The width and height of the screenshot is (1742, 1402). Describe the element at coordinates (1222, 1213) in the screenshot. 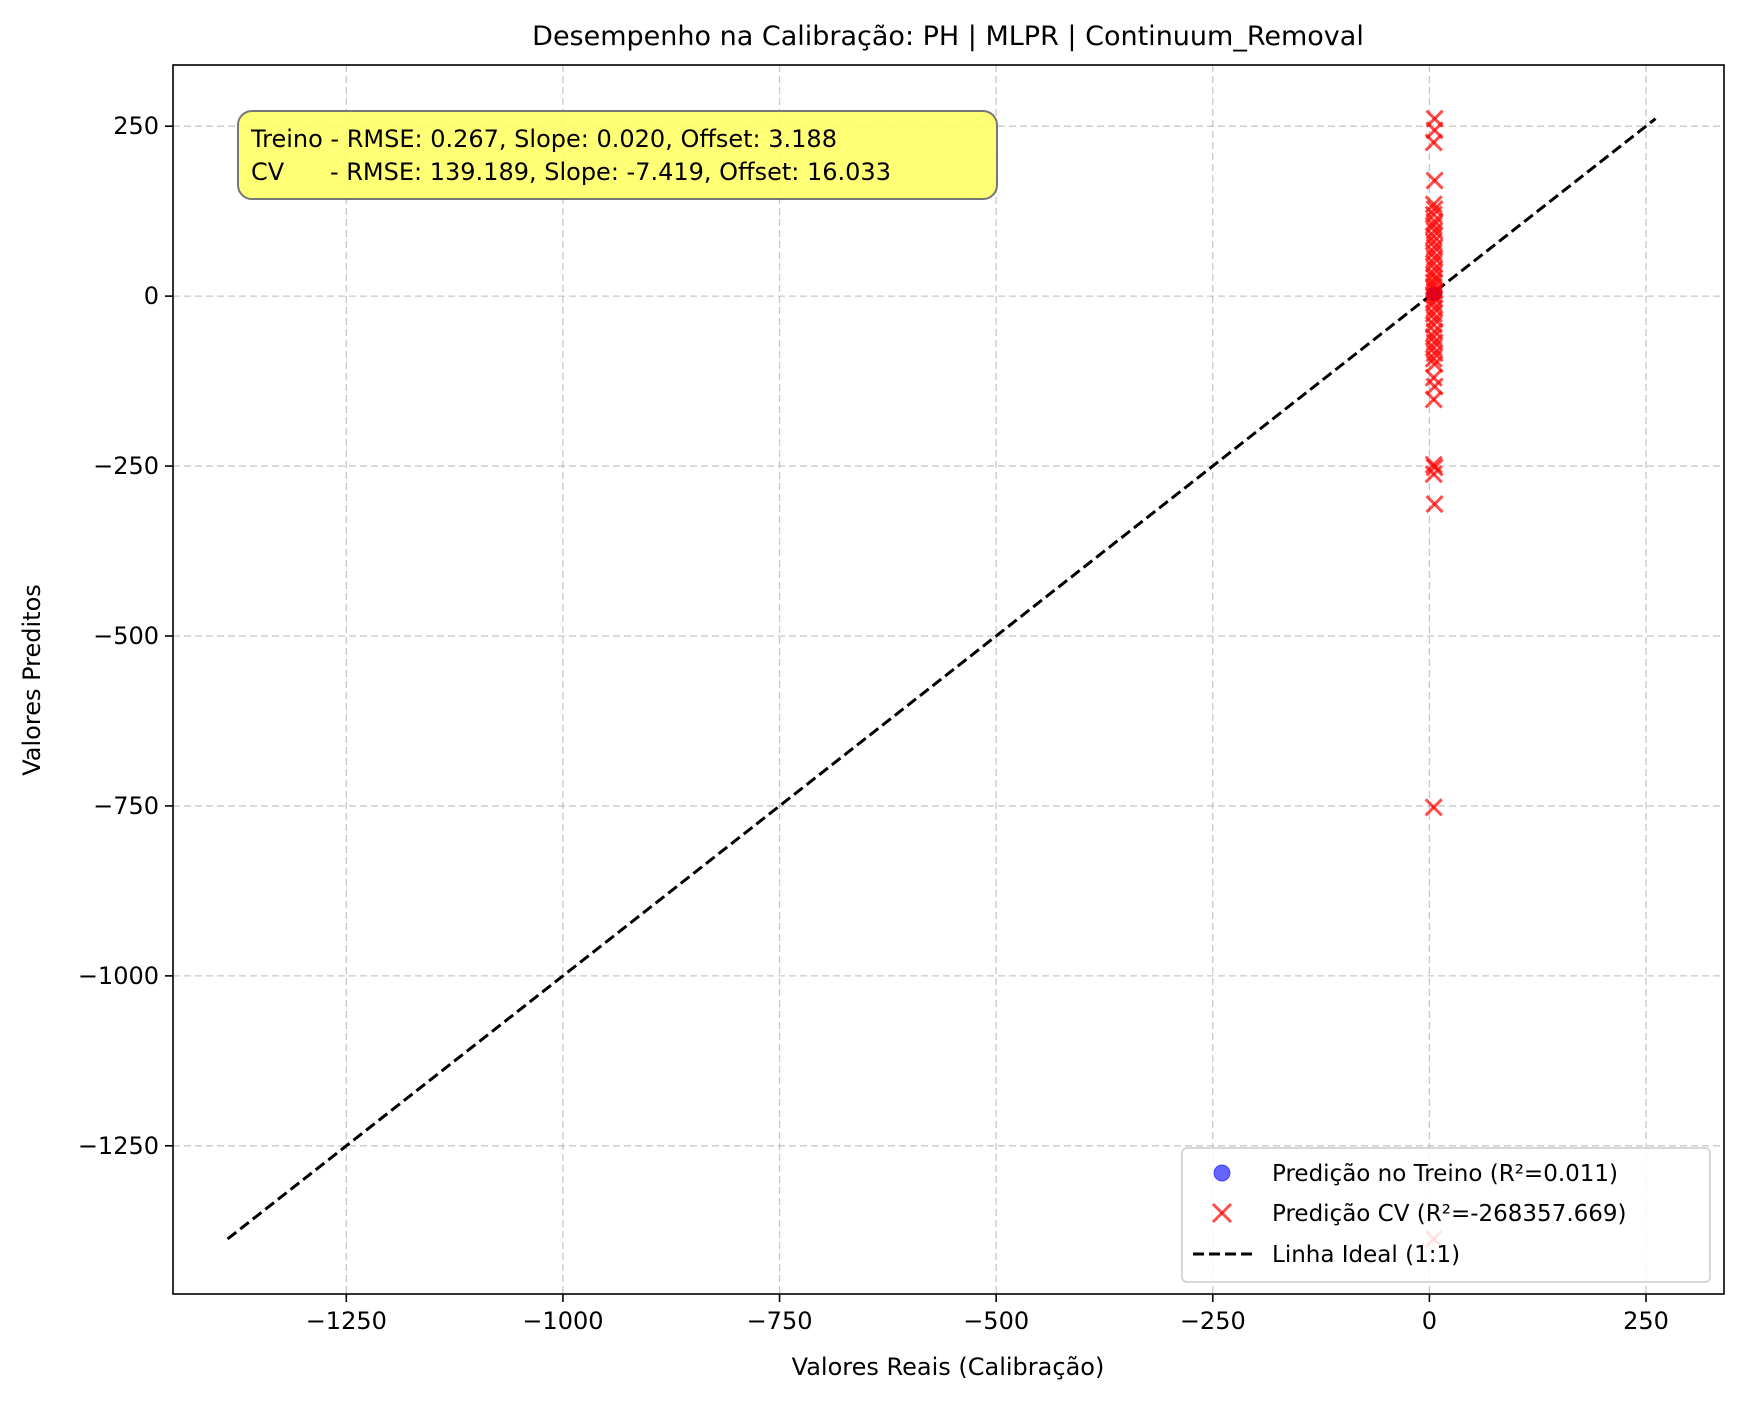

I see `legend-marker-cv` at that location.